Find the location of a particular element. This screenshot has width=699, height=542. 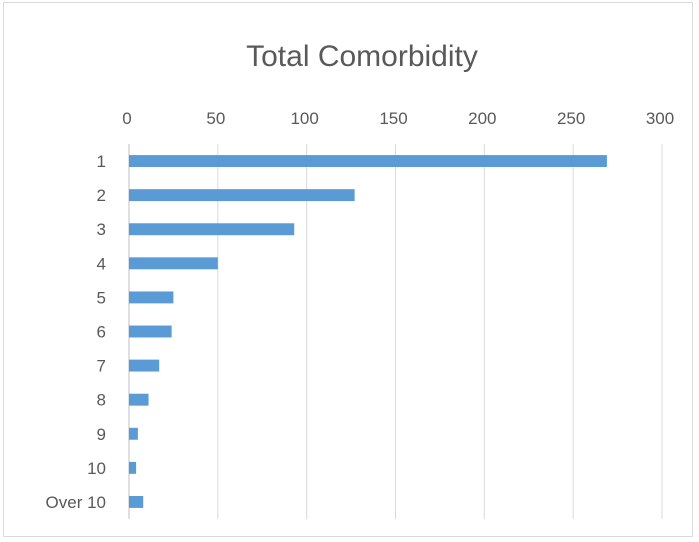

x-tick-label: 0 is located at coordinates (126, 118).